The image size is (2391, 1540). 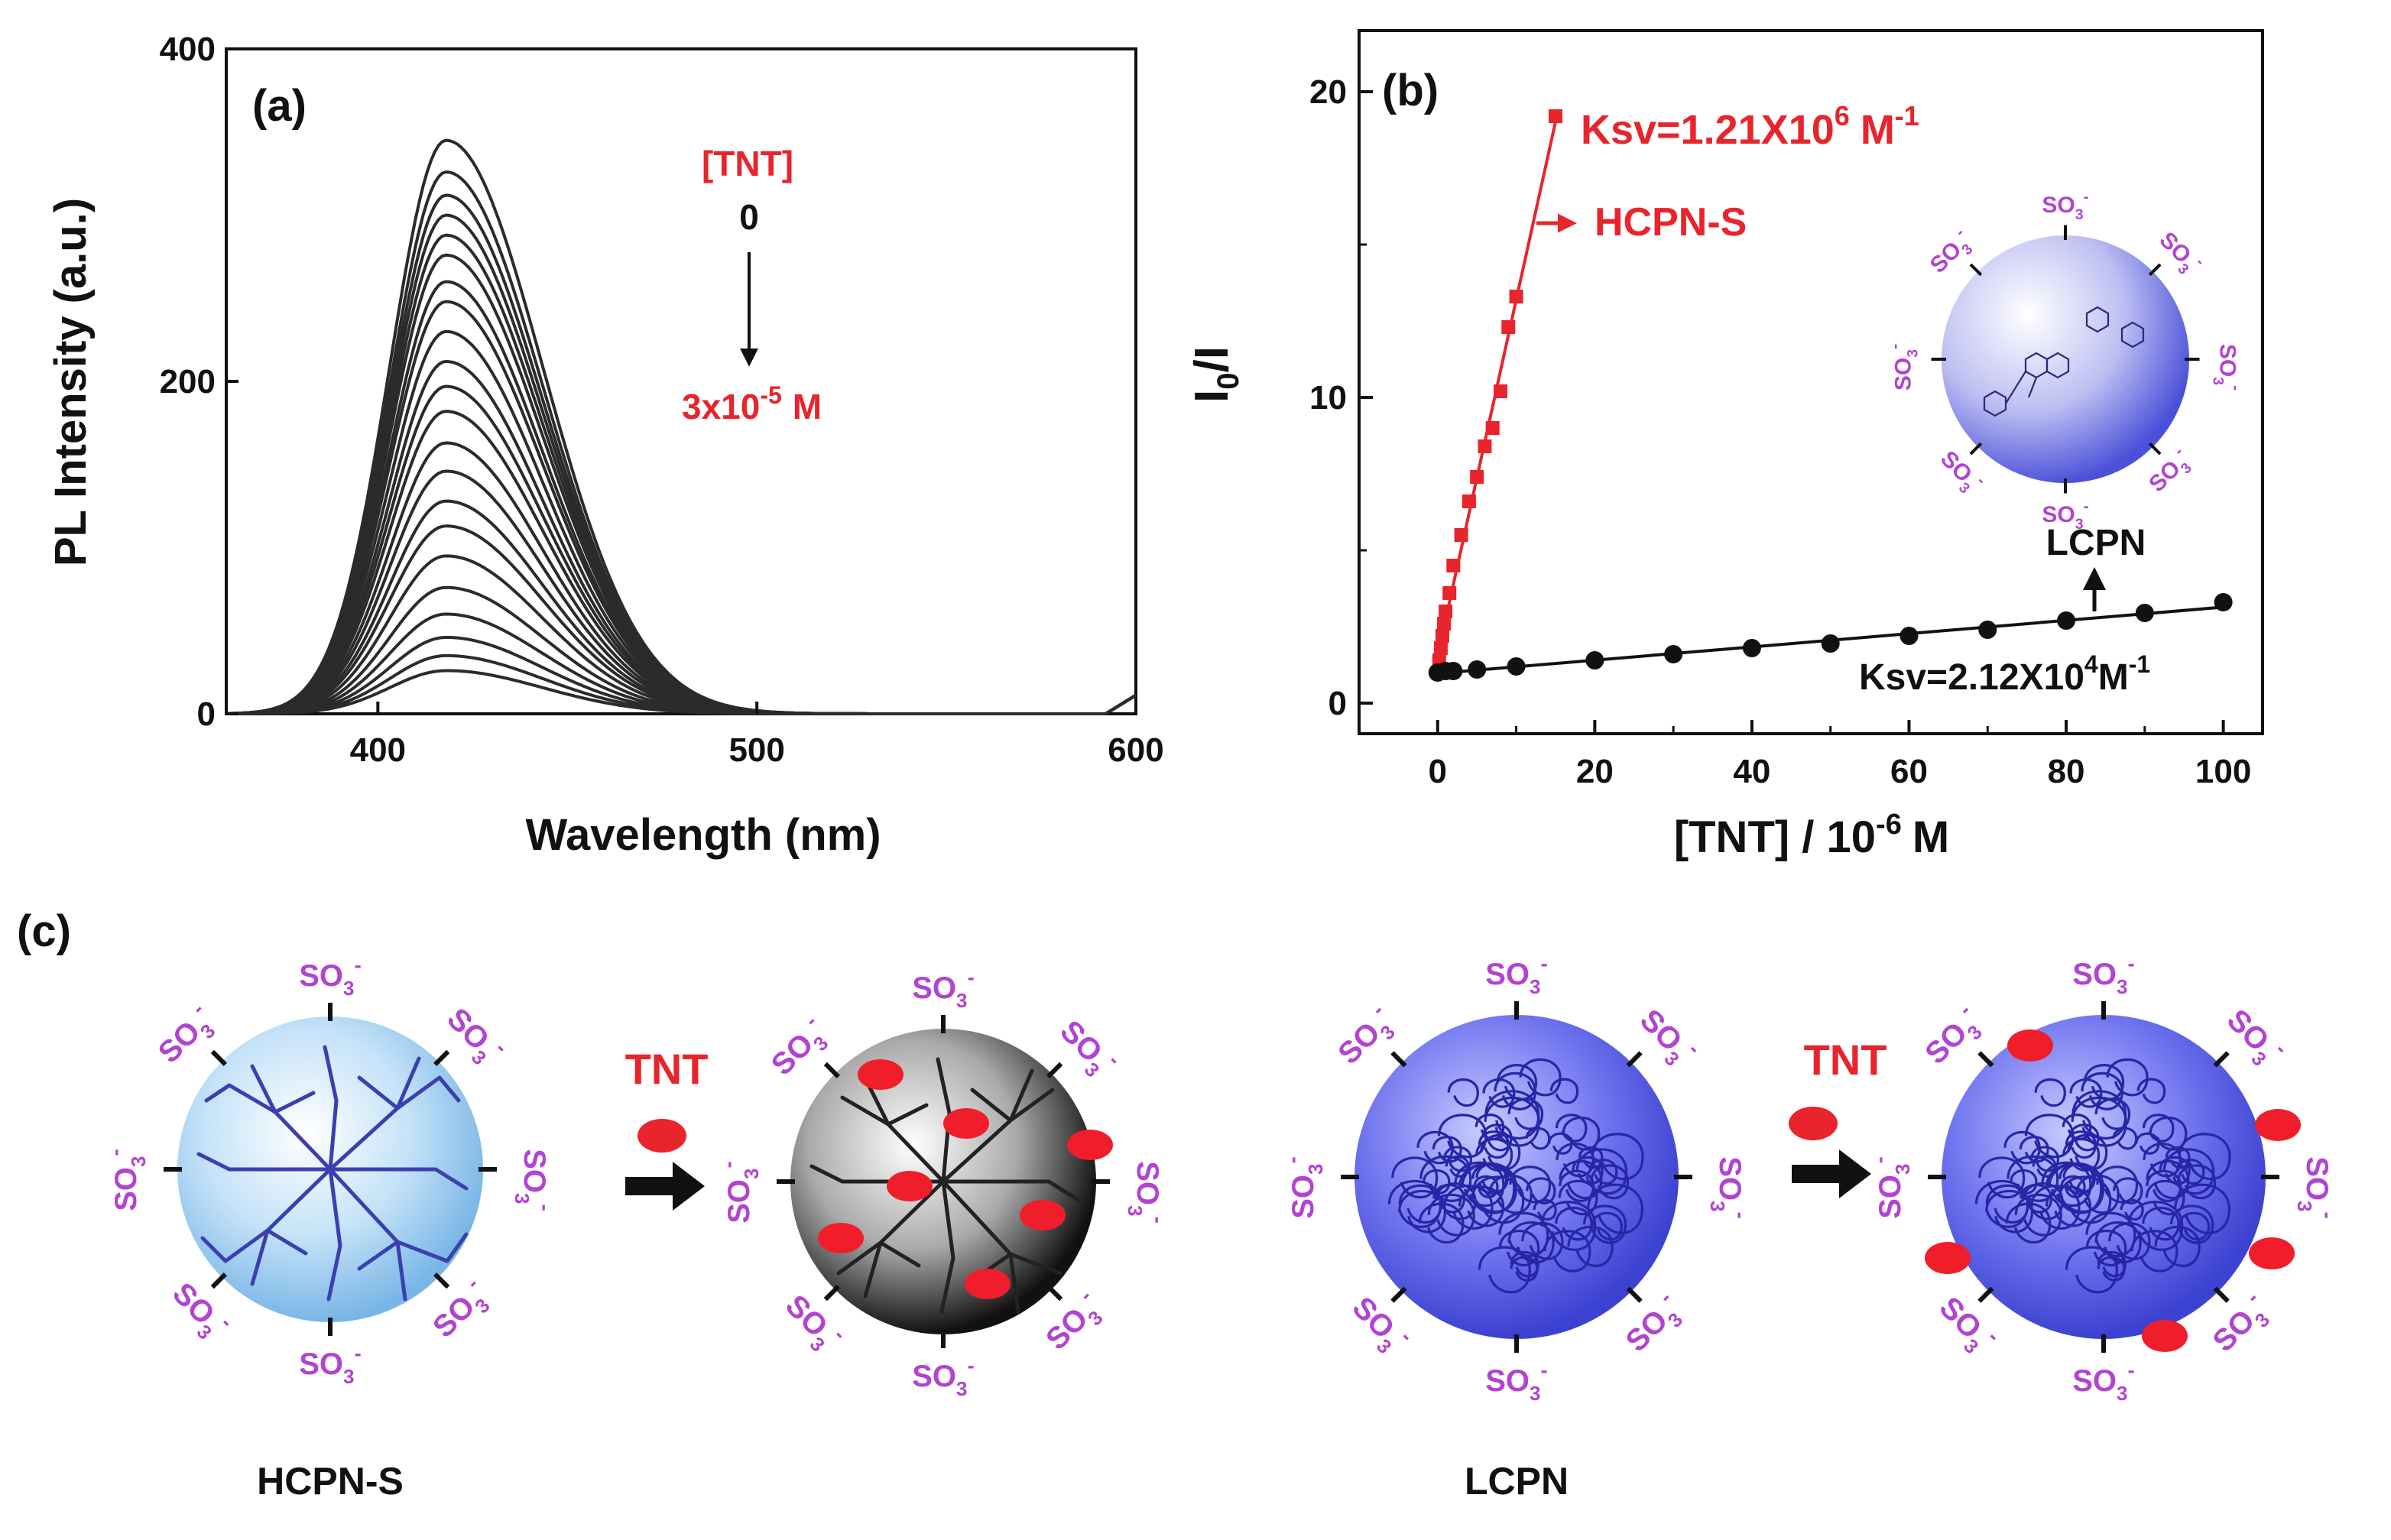 What do you see at coordinates (945, 1185) in the screenshot?
I see `branch` at bounding box center [945, 1185].